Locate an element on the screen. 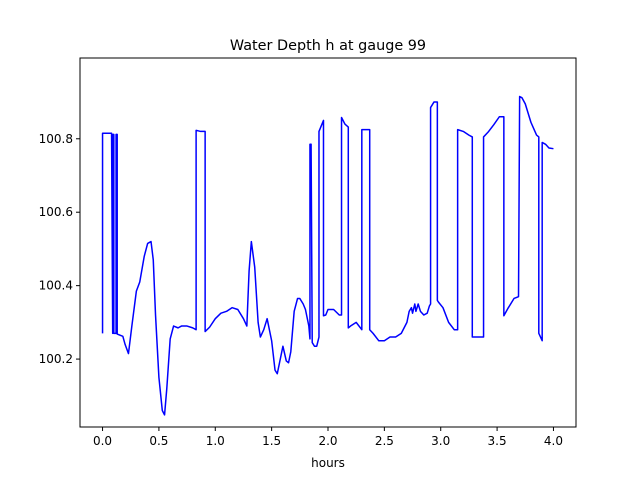 This screenshot has width=640, height=480. x-tick-label: 1.0 is located at coordinates (215, 441).